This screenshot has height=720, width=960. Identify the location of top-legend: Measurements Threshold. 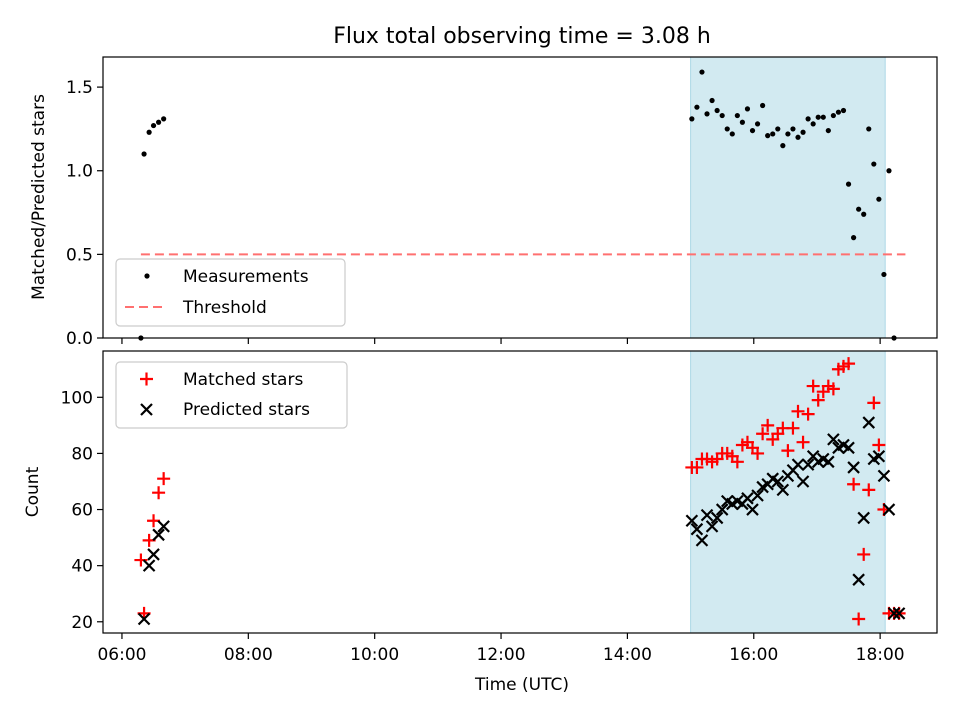
(230, 292).